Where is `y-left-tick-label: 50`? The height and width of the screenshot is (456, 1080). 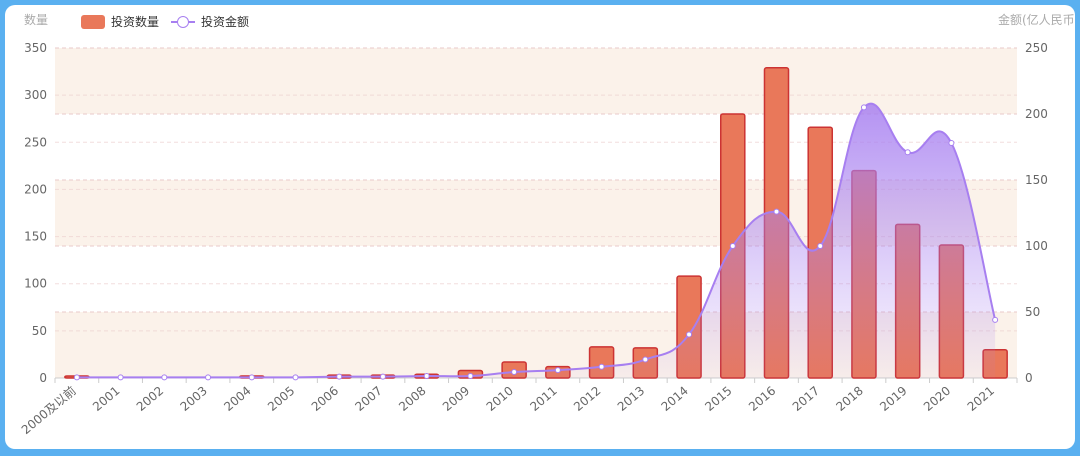
y-left-tick-label: 50 is located at coordinates (39, 331).